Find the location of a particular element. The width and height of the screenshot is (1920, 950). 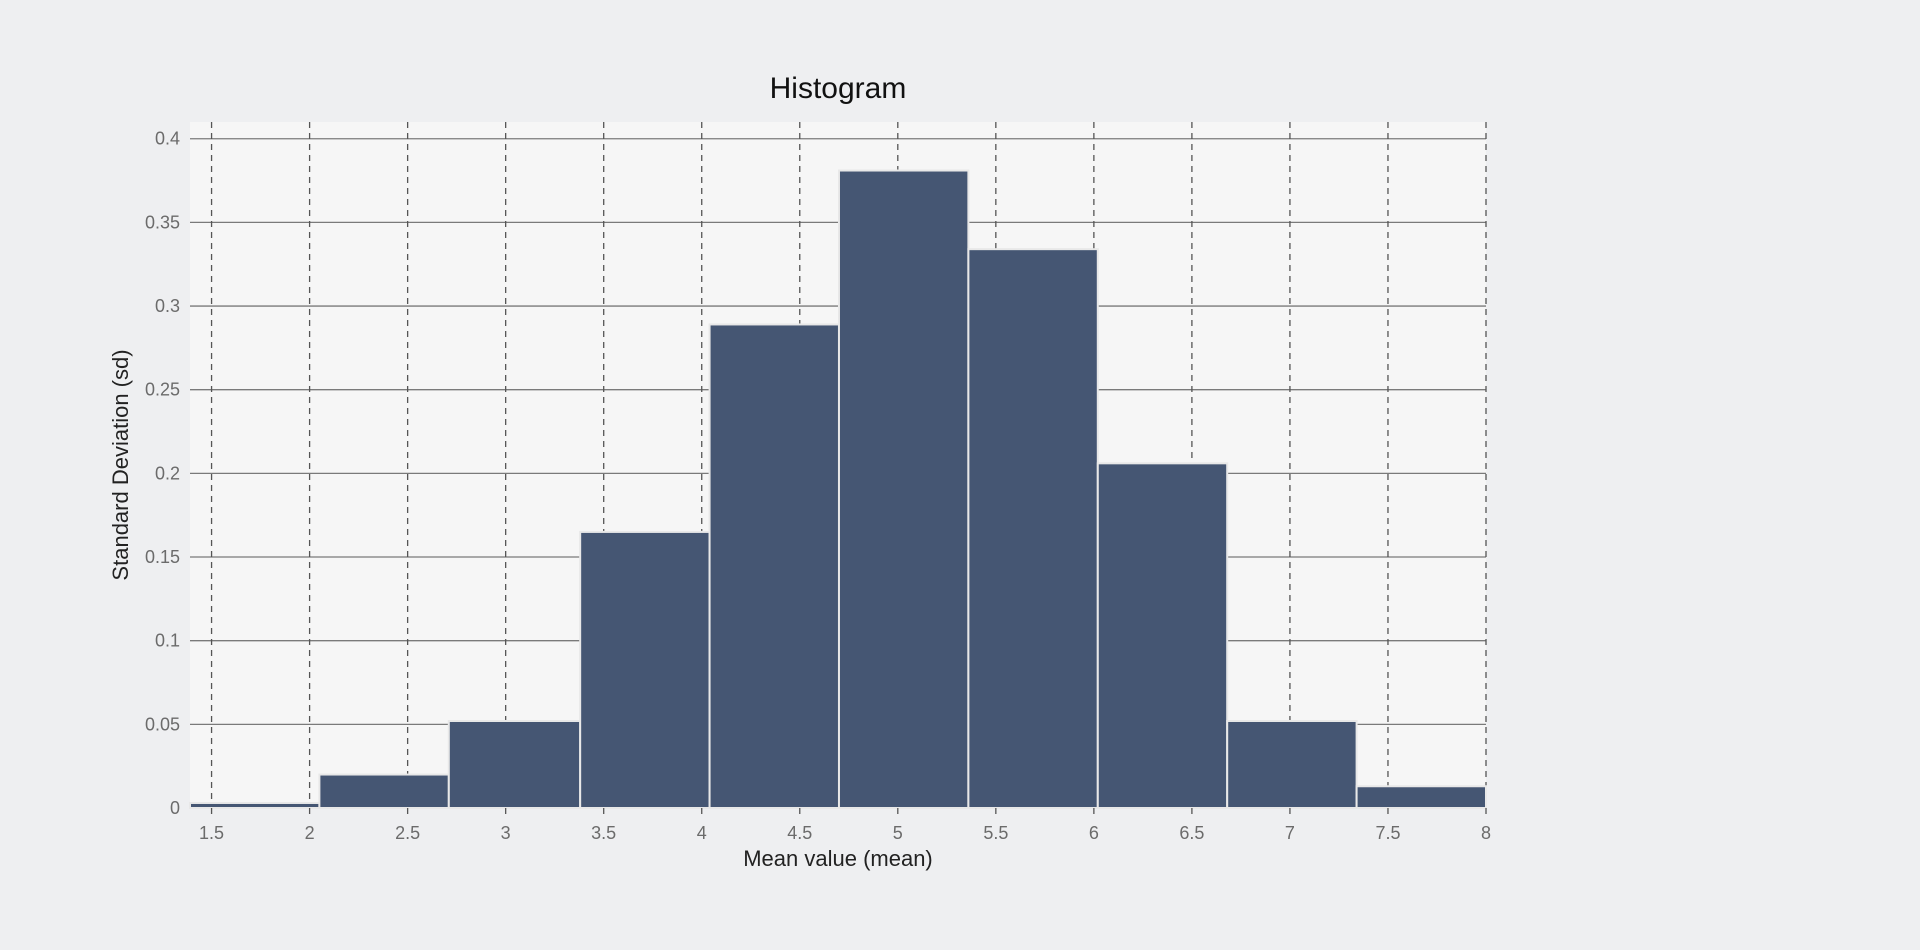

x-axis-title: Mean value (mean) is located at coordinates (838, 858).